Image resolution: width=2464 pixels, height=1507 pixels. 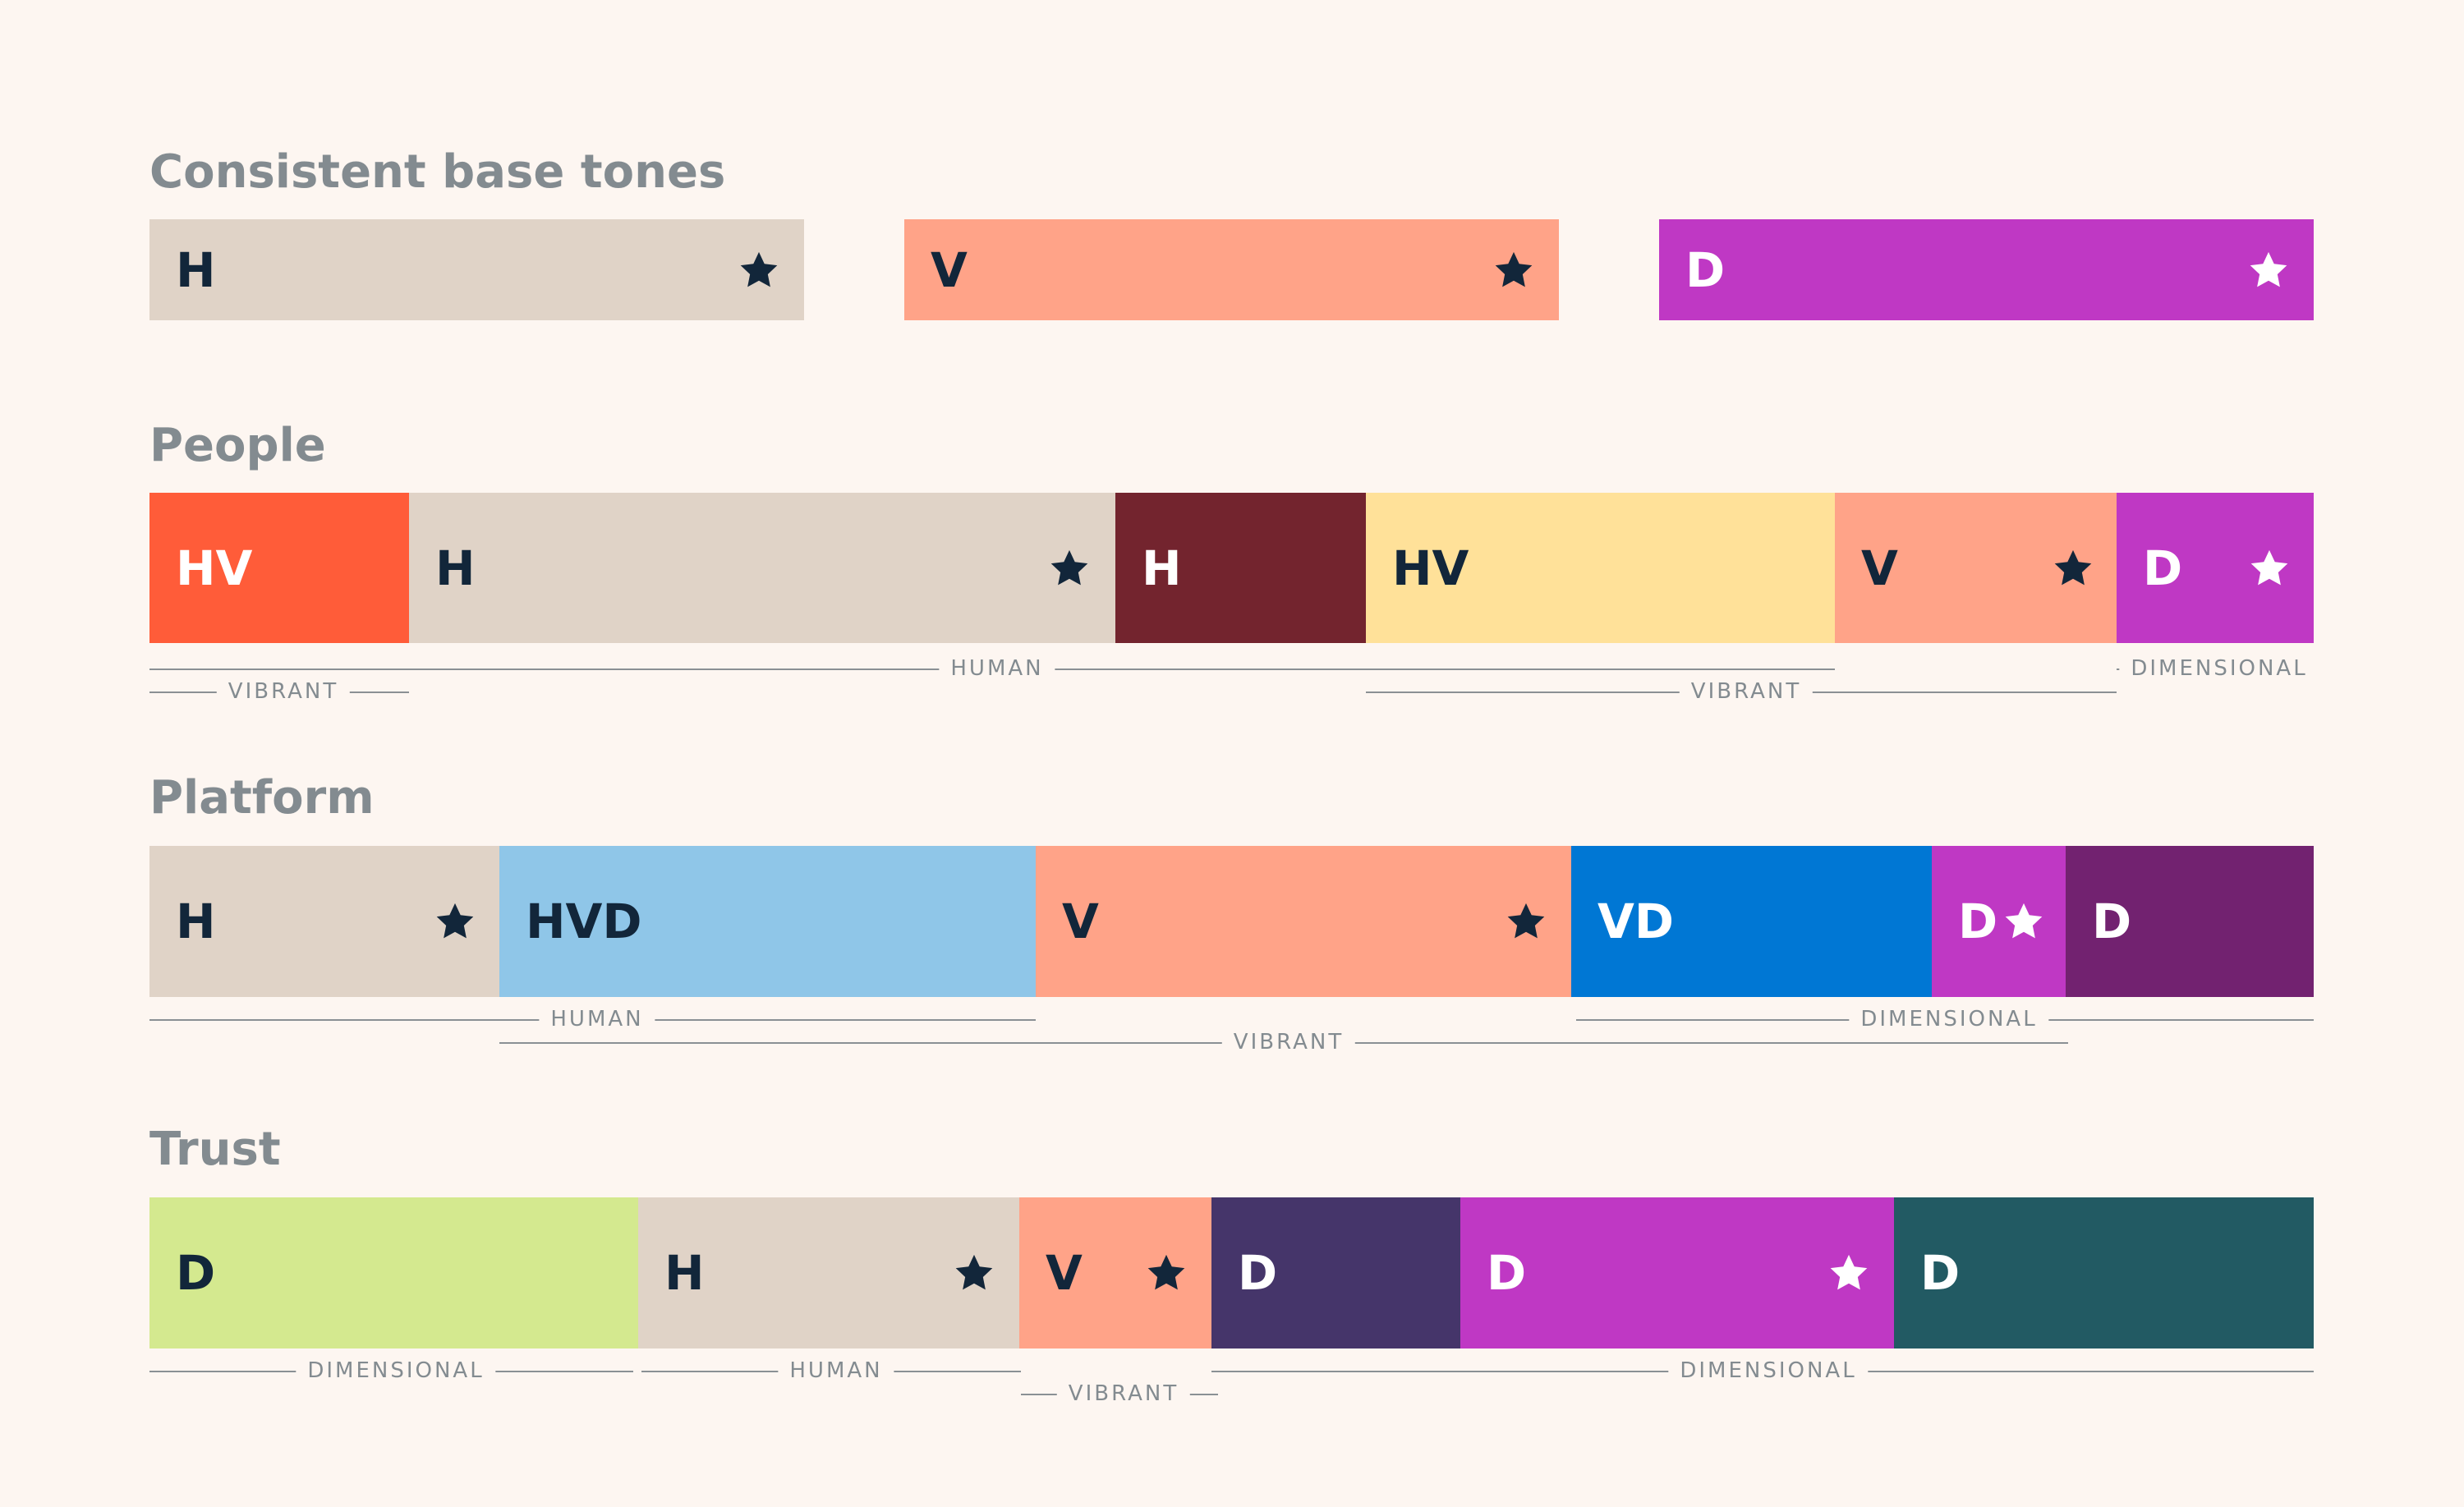 What do you see at coordinates (215, 1150) in the screenshot?
I see `section-title-trust: Trust` at bounding box center [215, 1150].